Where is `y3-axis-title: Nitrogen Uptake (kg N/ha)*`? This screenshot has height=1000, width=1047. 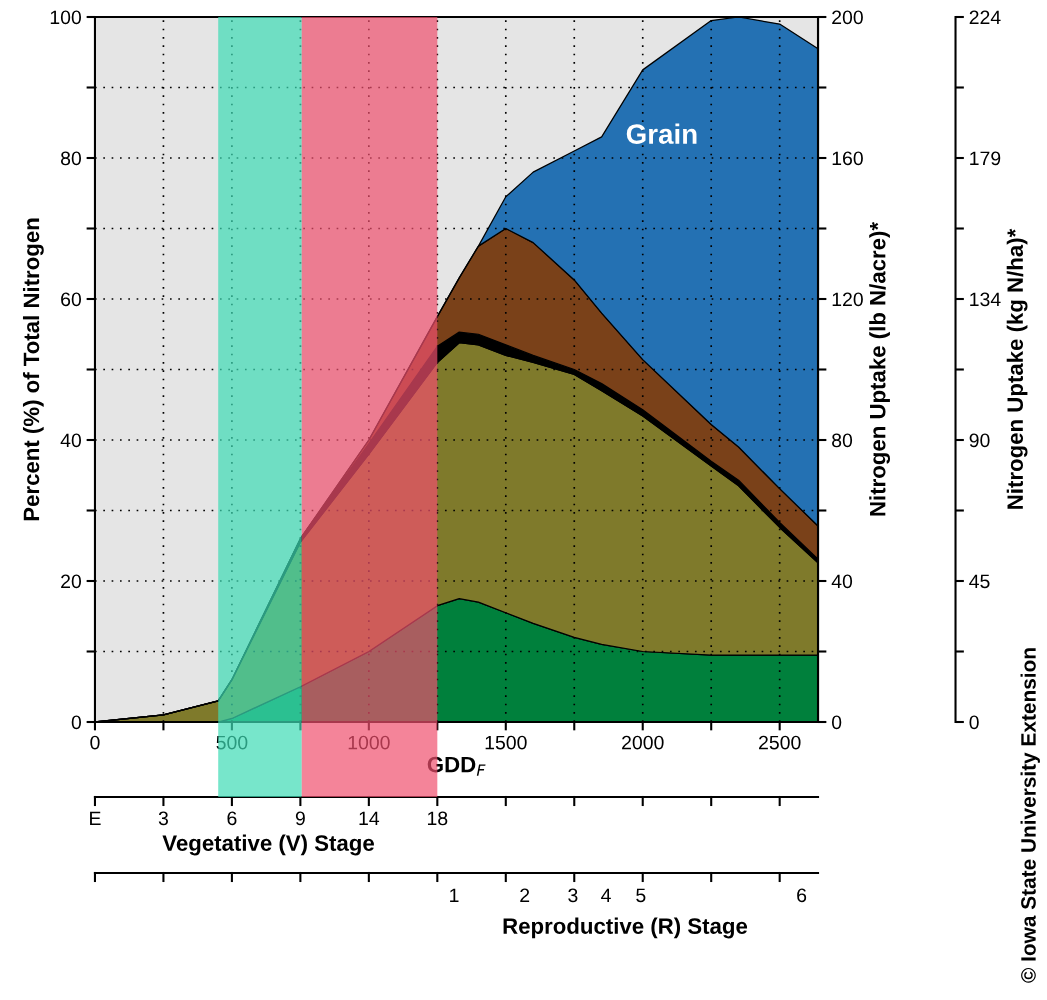
y3-axis-title: Nitrogen Uptake (kg N/ha)* is located at coordinates (1017, 368).